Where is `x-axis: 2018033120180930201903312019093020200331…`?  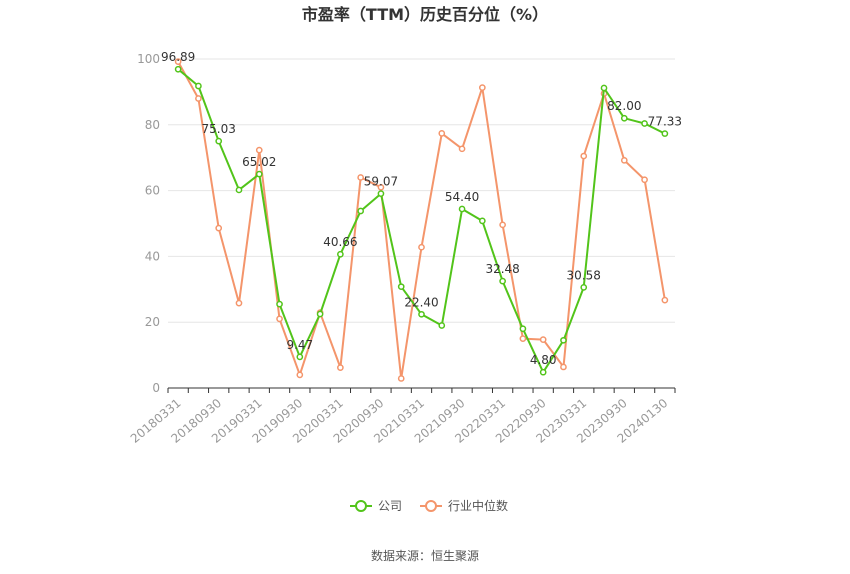
x-axis: 2018033120180930201903312019093020200331… is located at coordinates (402, 416).